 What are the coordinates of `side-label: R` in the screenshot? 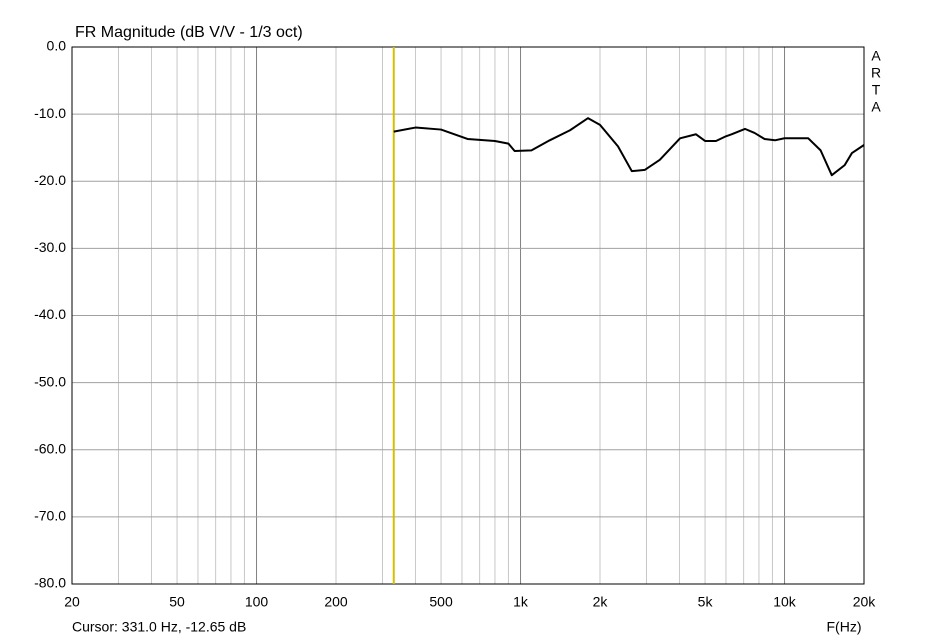 It's located at (876, 73).